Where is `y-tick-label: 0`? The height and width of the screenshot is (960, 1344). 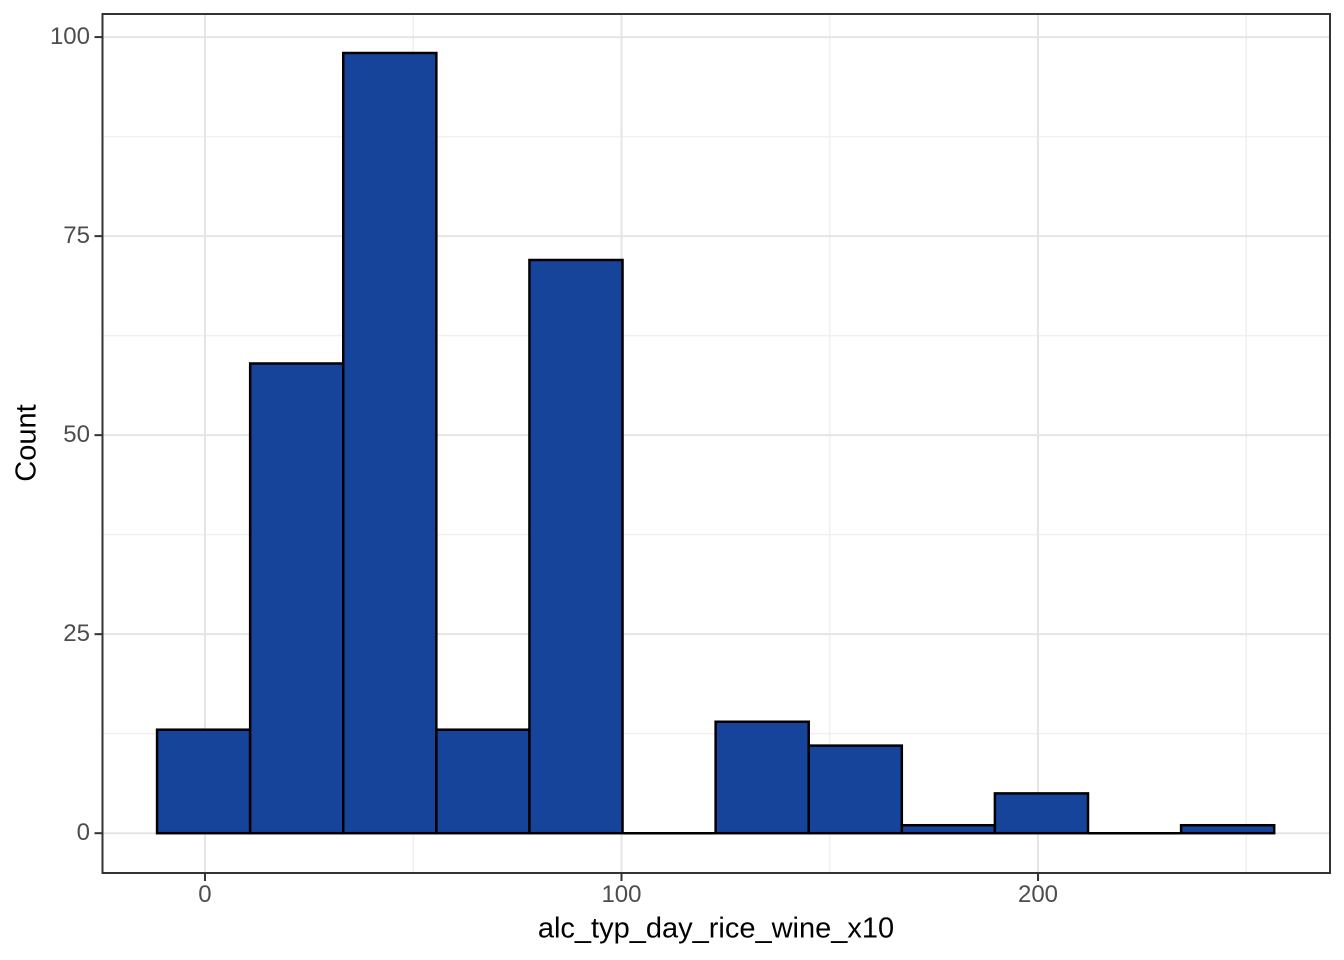 y-tick-label: 0 is located at coordinates (83, 833).